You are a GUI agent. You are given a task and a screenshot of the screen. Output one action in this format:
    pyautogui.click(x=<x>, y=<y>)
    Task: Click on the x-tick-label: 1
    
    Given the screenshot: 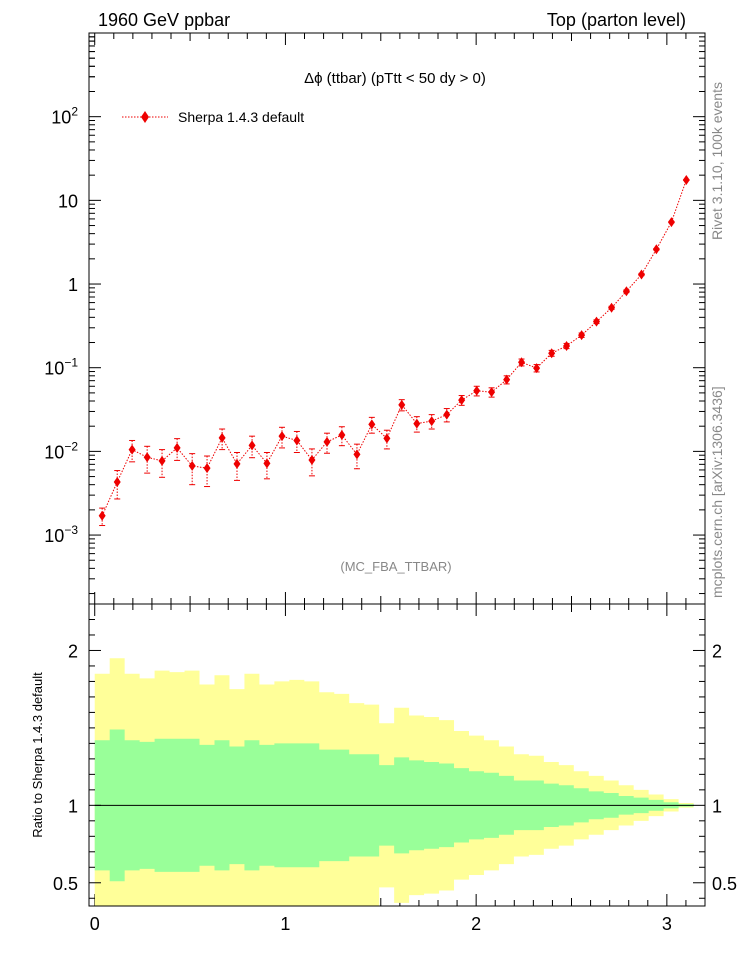 What is the action you would take?
    pyautogui.click(x=285, y=924)
    